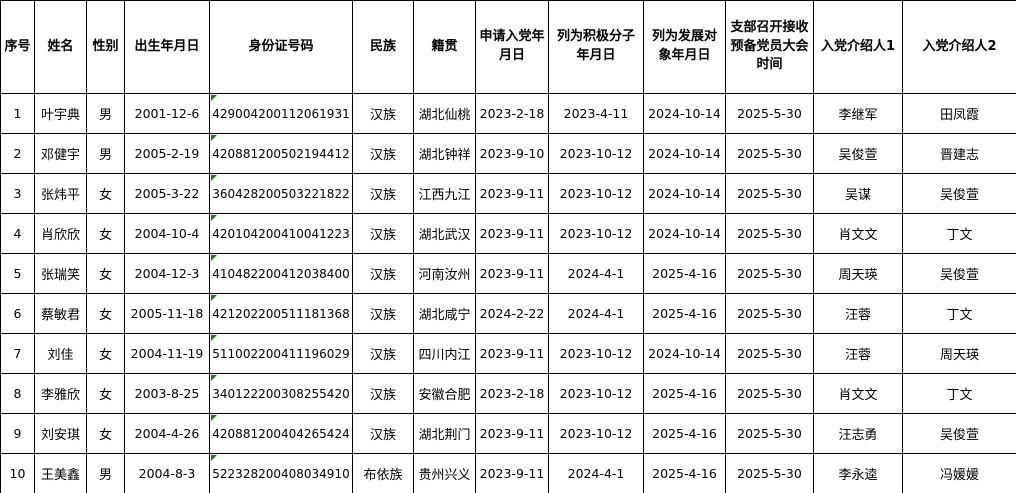 This screenshot has height=493, width=1016. What do you see at coordinates (167, 433) in the screenshot?
I see `cell-birthdate: 2004-4-26` at bounding box center [167, 433].